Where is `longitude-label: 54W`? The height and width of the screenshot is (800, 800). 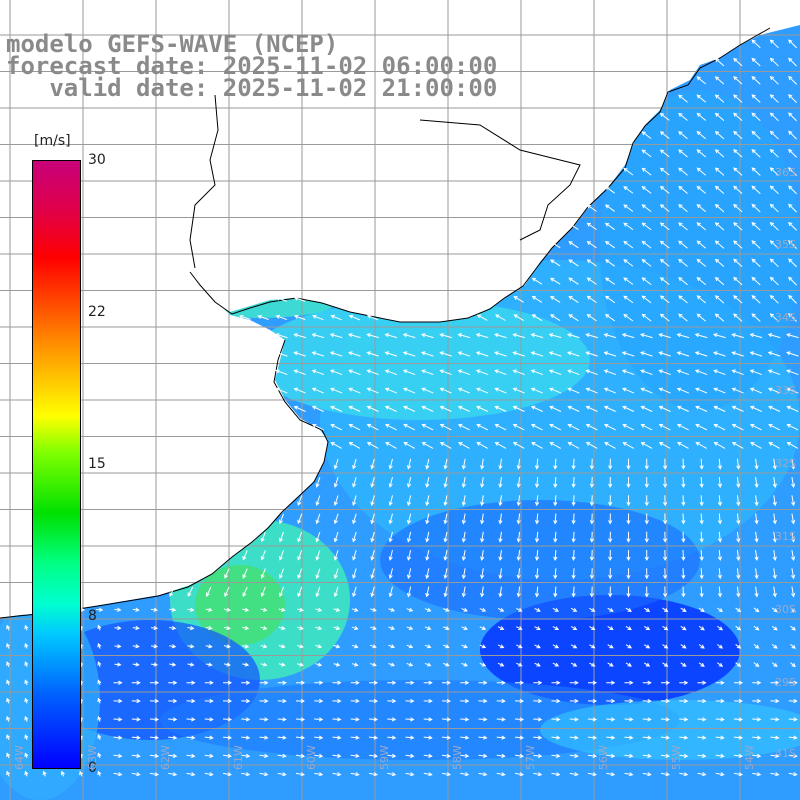 longitude-label: 54W is located at coordinates (749, 757).